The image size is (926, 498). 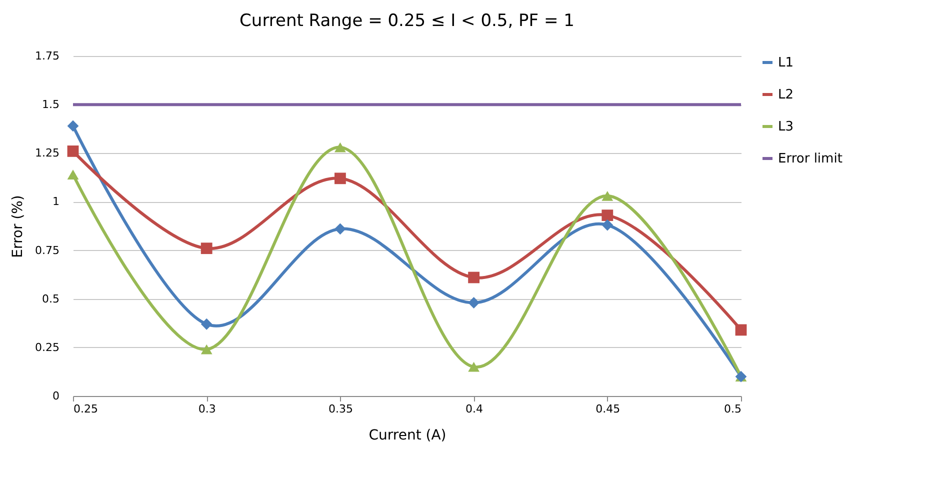 I want to click on y-tick-label: 1.75, so click(x=47, y=56).